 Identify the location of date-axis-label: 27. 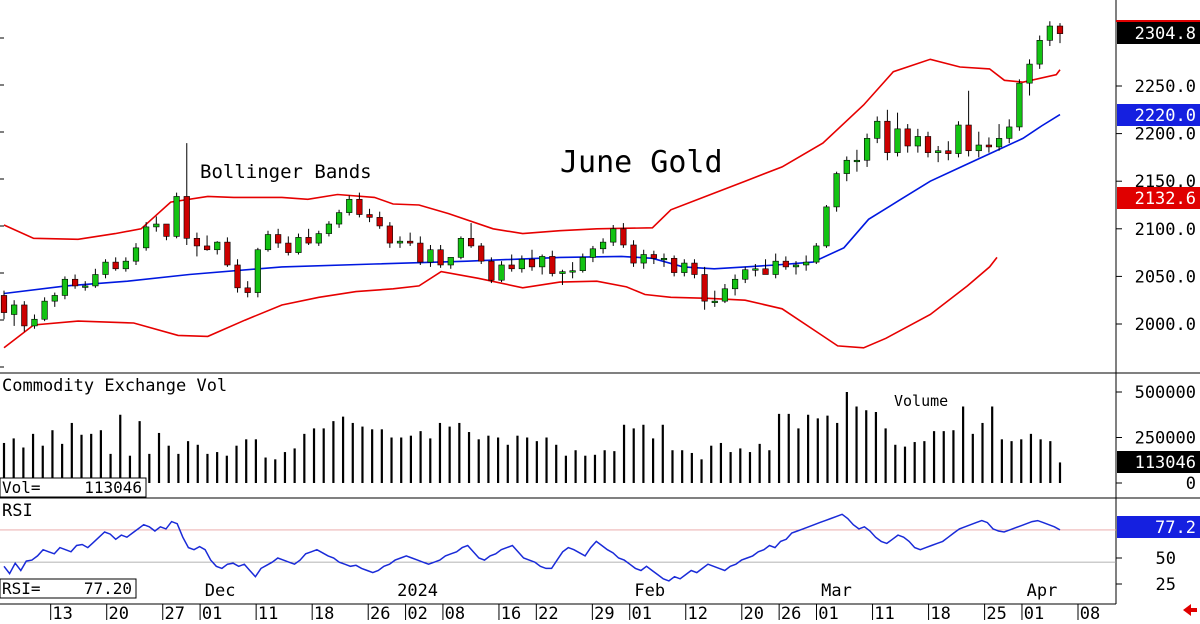
(175, 614).